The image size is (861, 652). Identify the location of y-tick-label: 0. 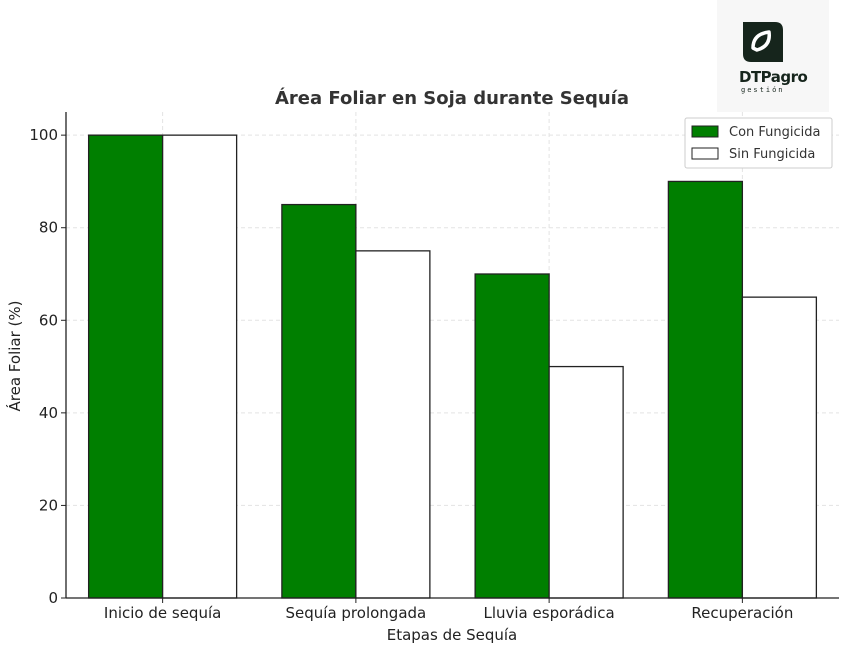
(53, 598).